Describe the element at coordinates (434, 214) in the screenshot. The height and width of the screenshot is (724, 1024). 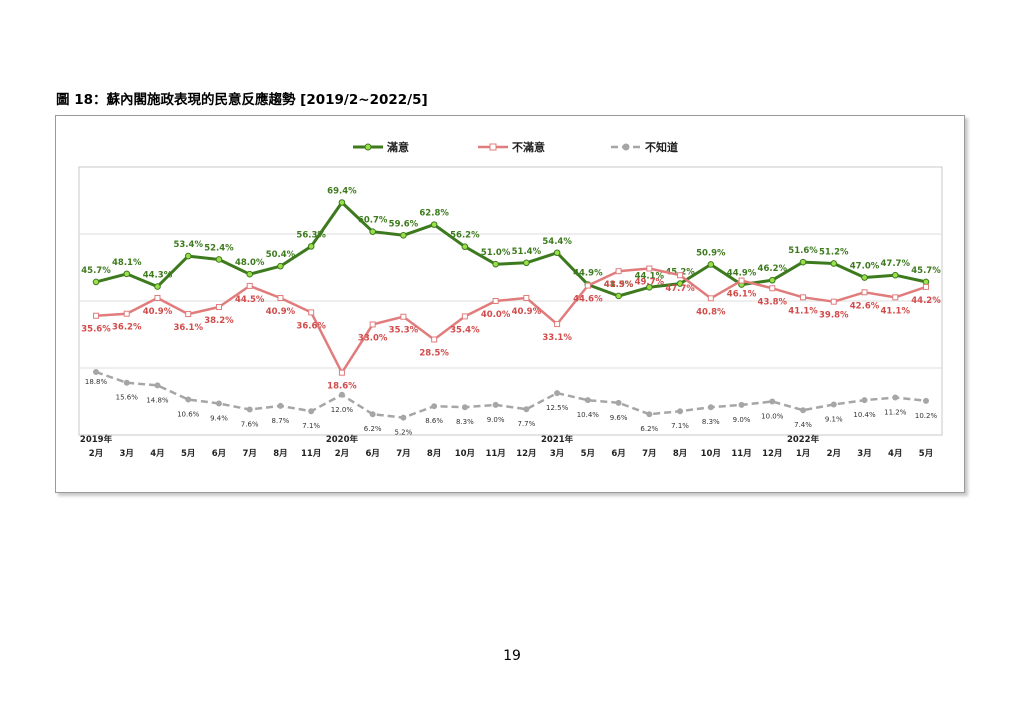
I see `data-label-satisfied: 62.8%` at that location.